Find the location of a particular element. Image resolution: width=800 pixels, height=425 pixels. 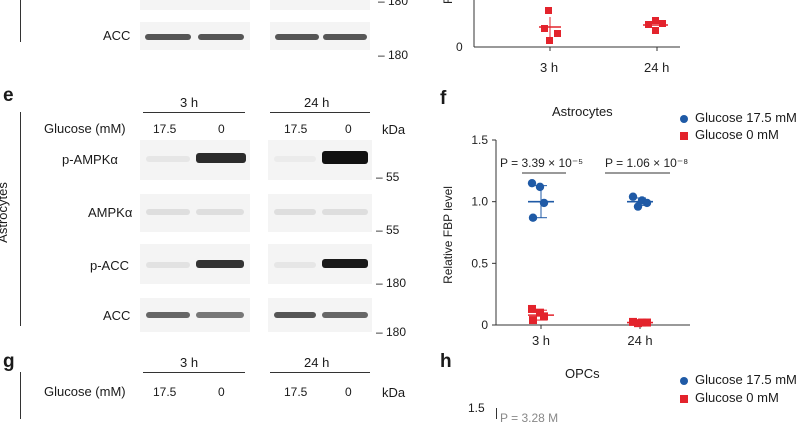

e-marker-180-a: – 180 is located at coordinates (391, 283).